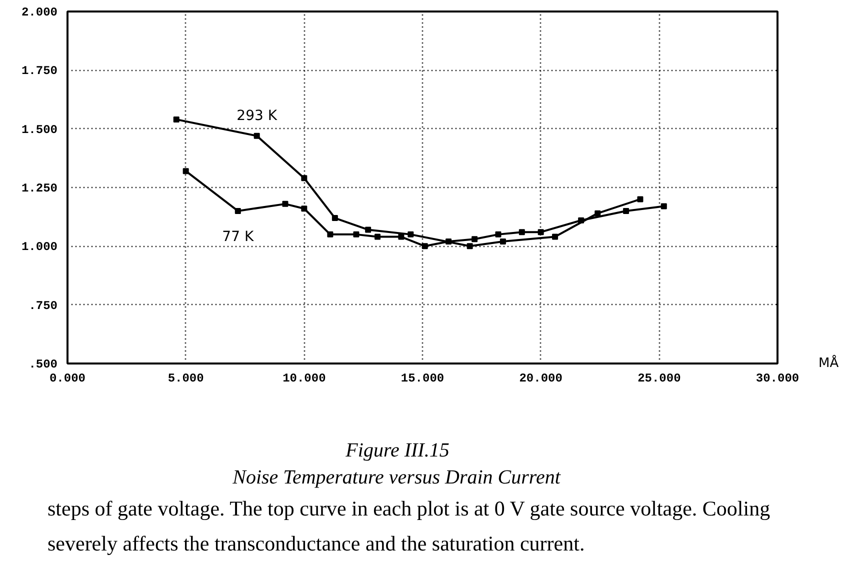 This screenshot has height=561, width=868. I want to click on x-tick-label: 5.000, so click(186, 379).